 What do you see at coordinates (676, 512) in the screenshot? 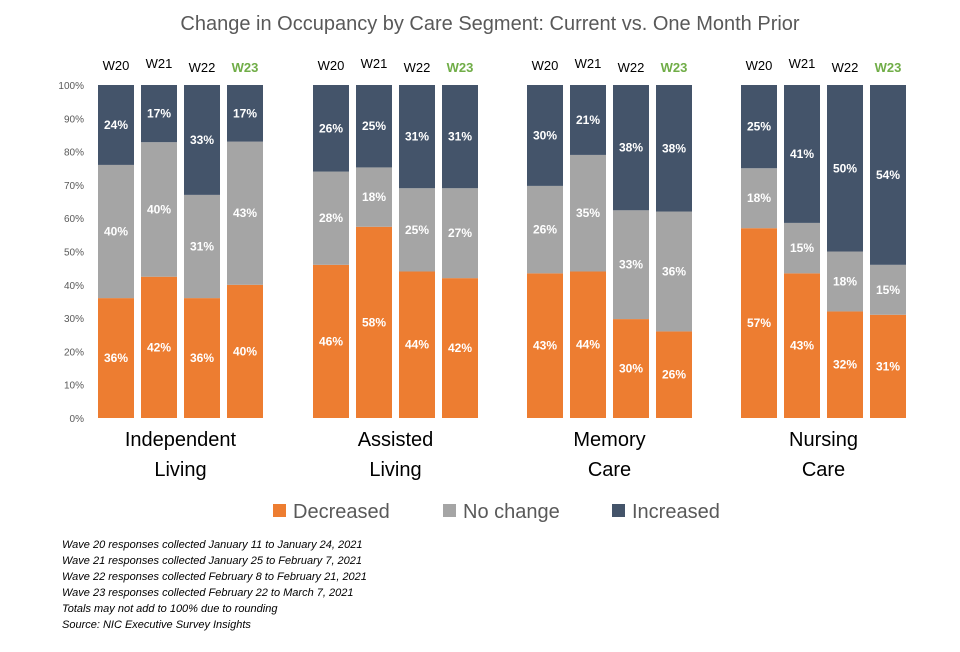
I see `legend-label: Increased` at bounding box center [676, 512].